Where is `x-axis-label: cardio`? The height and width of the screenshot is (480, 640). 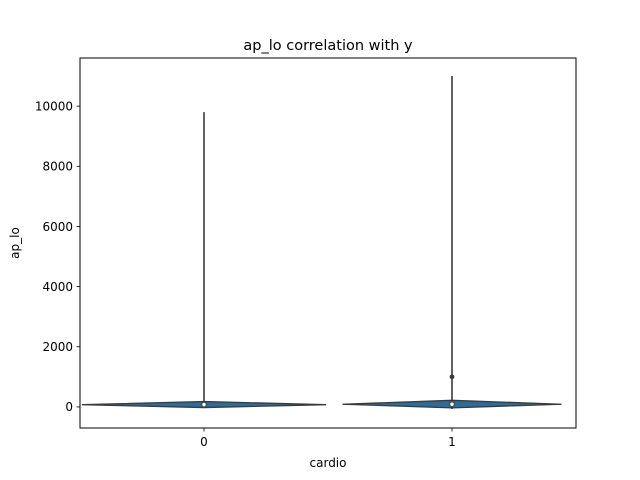 x-axis-label: cardio is located at coordinates (328, 463).